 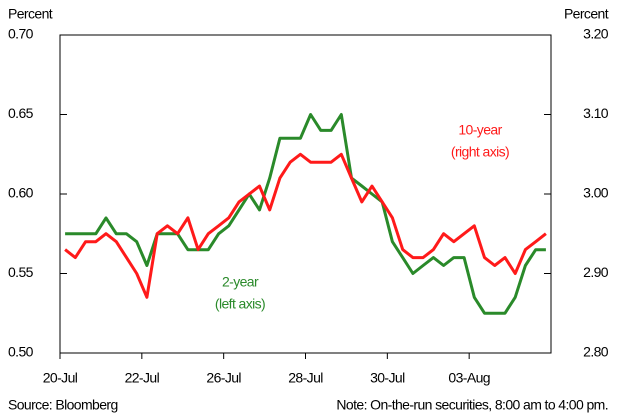 What do you see at coordinates (60, 378) in the screenshot?
I see `x-tick-label: 20-Jul` at bounding box center [60, 378].